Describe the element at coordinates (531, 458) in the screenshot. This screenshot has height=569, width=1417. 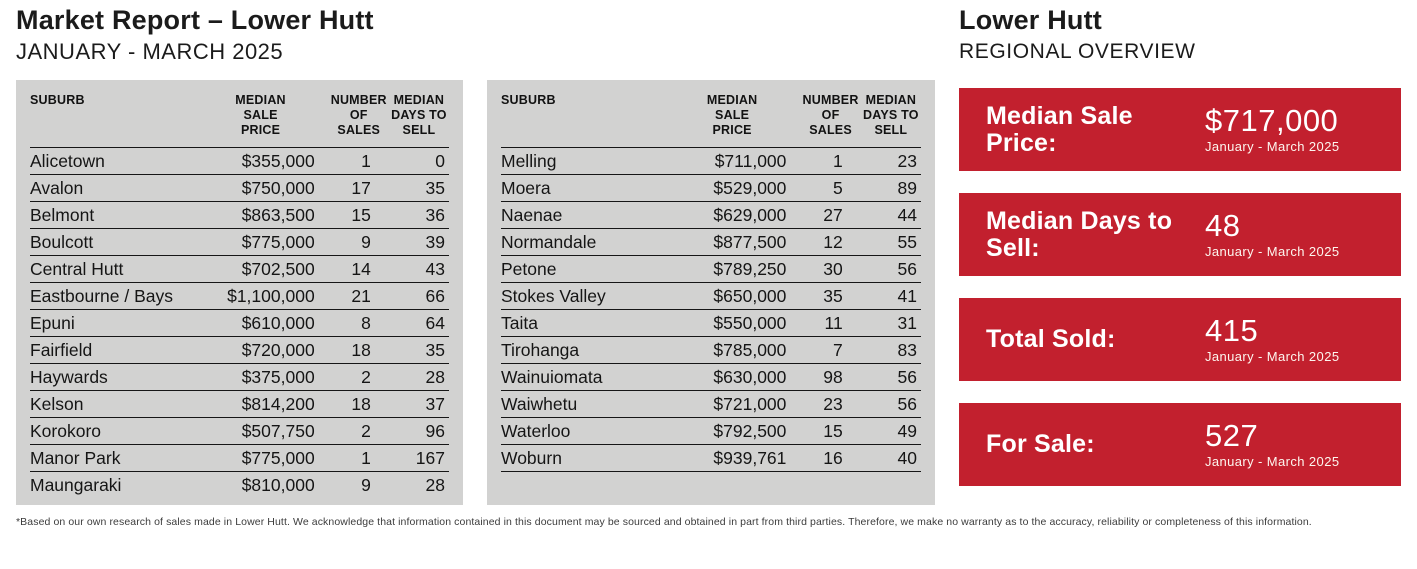
I see `suburb-cell: Woburn` at that location.